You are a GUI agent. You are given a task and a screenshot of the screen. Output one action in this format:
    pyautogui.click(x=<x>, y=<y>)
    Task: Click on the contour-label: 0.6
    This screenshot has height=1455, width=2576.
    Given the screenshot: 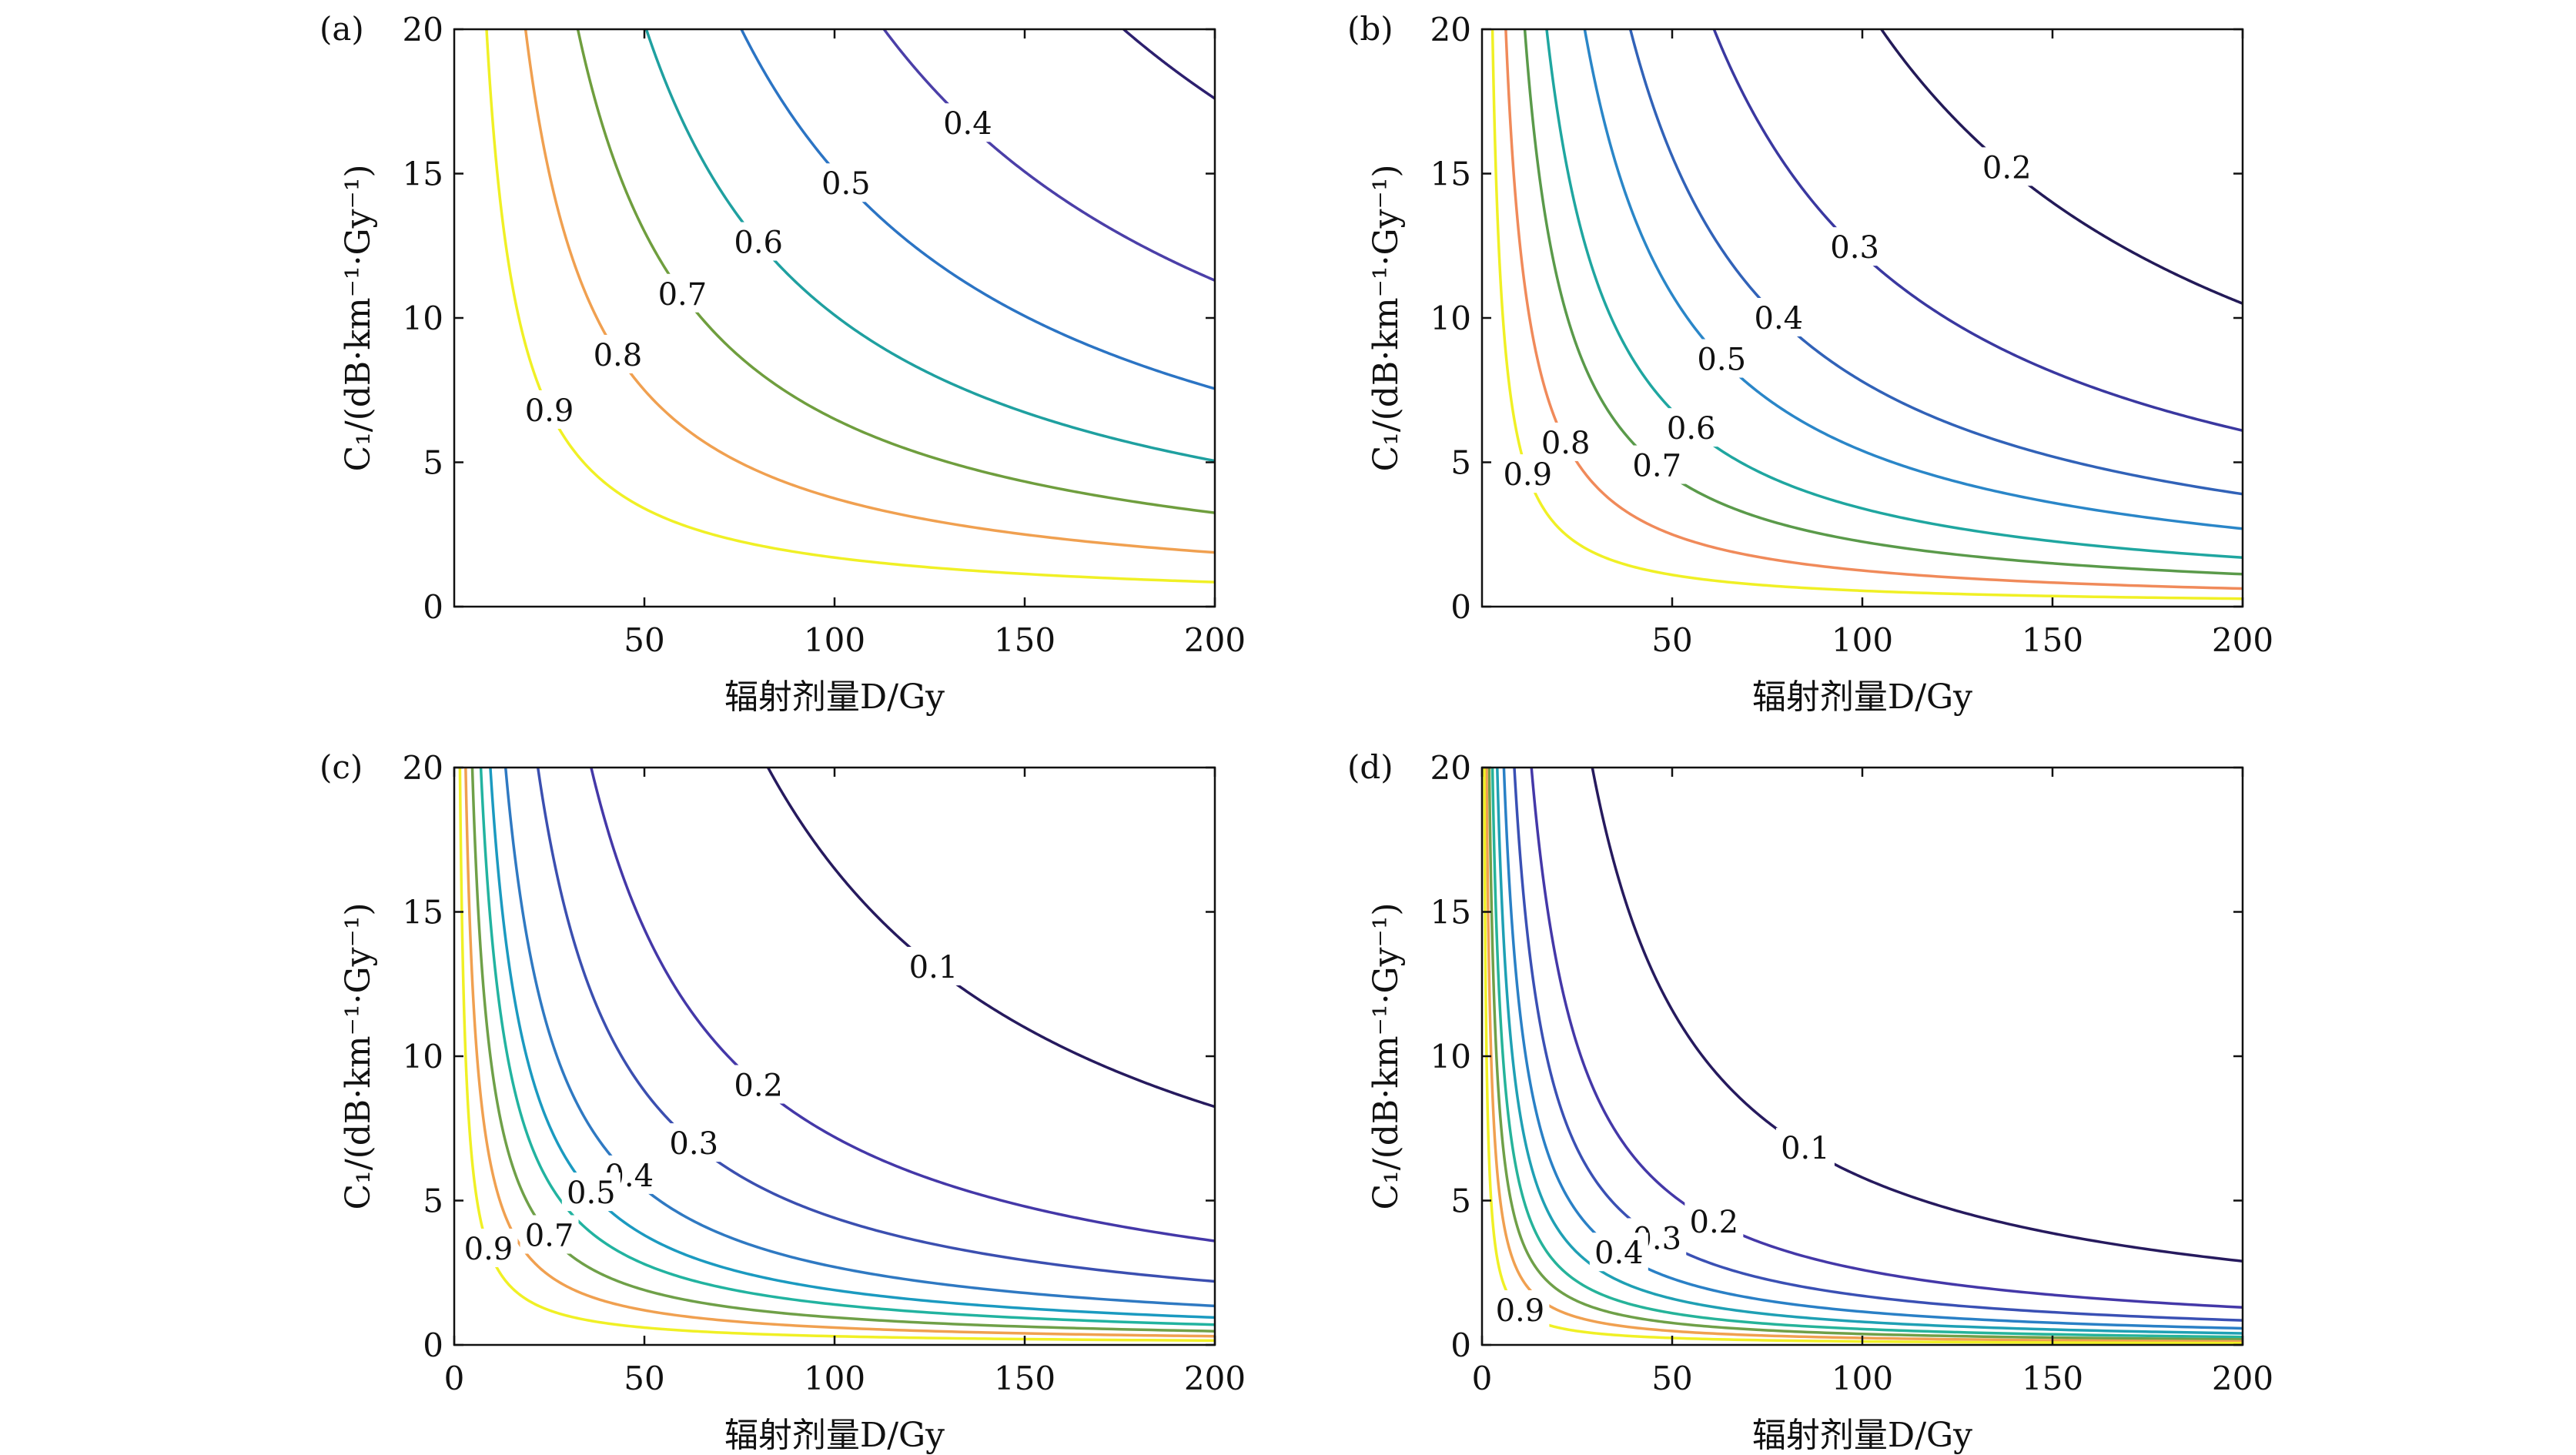 What is the action you would take?
    pyautogui.click(x=1692, y=429)
    